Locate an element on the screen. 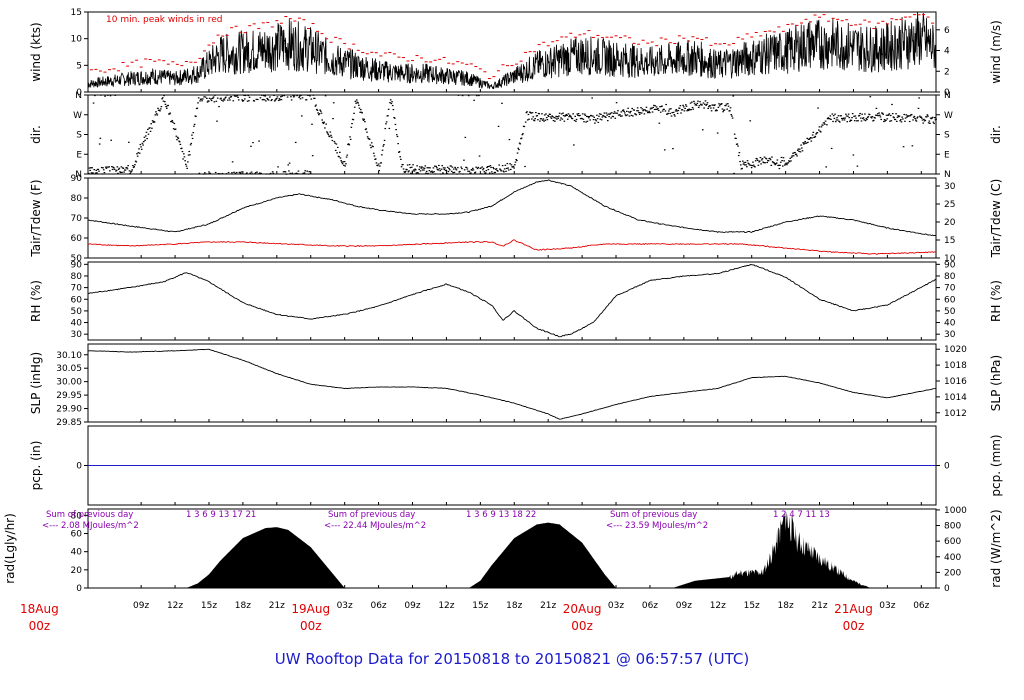 This screenshot has width=1024, height=700. rad-note-hours: 1 3 6 9 13 17 21 is located at coordinates (221, 515).